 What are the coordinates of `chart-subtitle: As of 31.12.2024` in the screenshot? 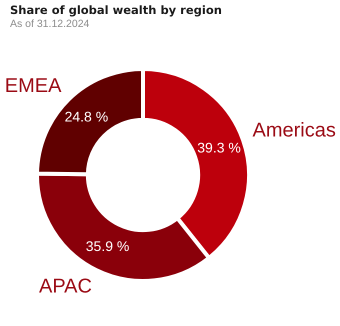 It's located at (50, 24).